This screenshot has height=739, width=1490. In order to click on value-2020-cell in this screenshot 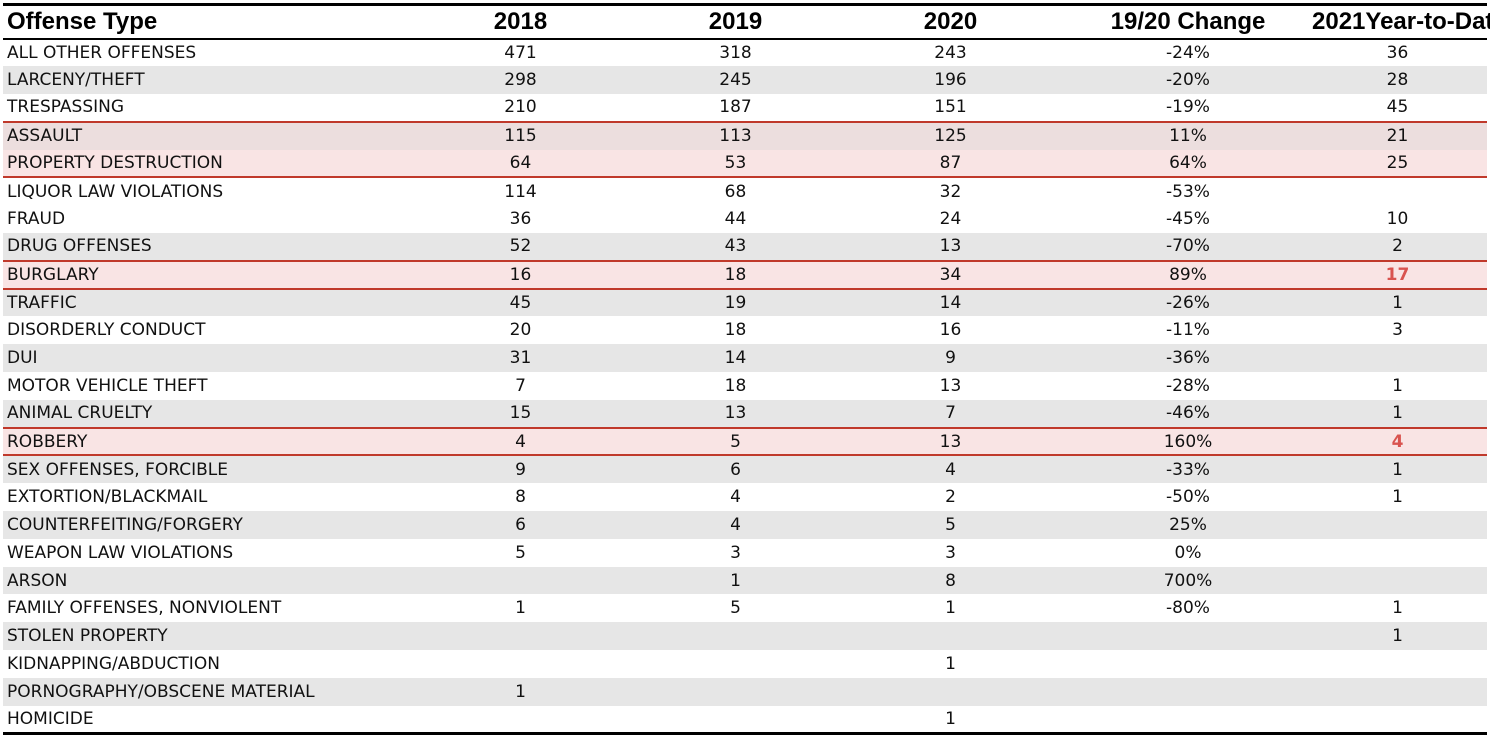, I will do `click(950, 692)`.